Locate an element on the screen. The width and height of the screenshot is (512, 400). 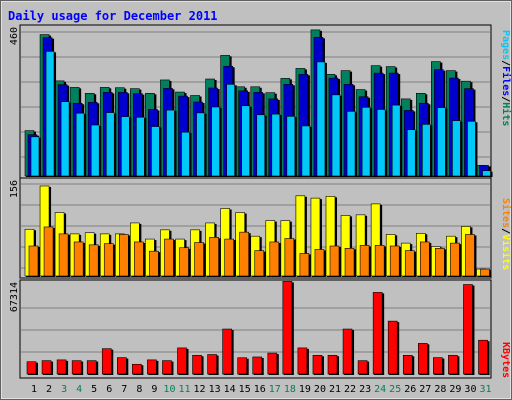
chart-title: Daily usage for December 2011 is located at coordinates (113, 16).